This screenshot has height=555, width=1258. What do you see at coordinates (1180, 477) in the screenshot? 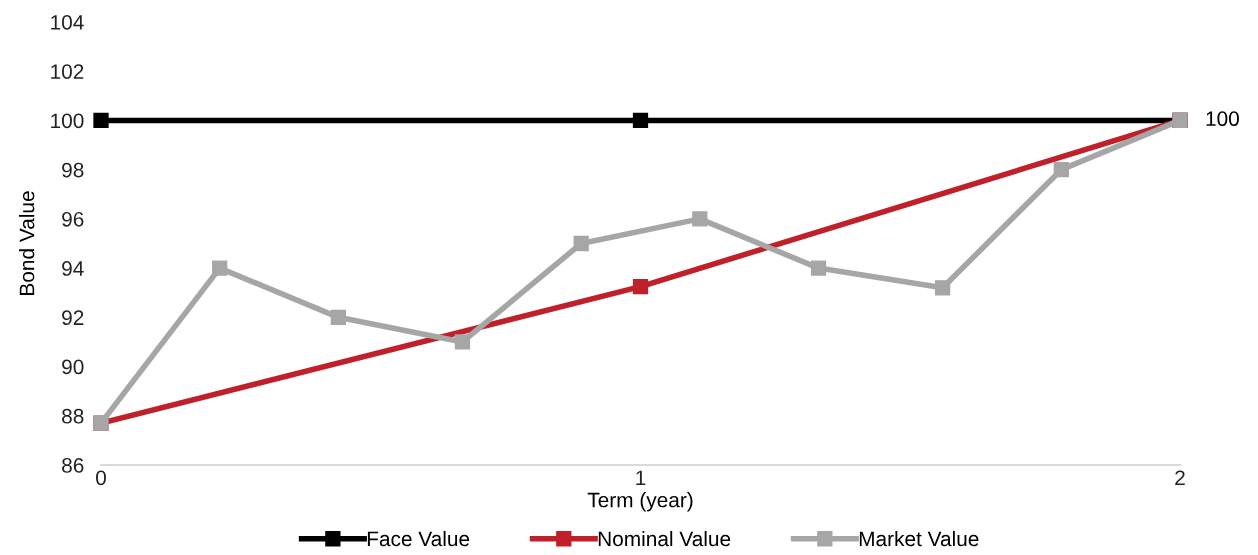
I see `x-tick-label: 2` at bounding box center [1180, 477].